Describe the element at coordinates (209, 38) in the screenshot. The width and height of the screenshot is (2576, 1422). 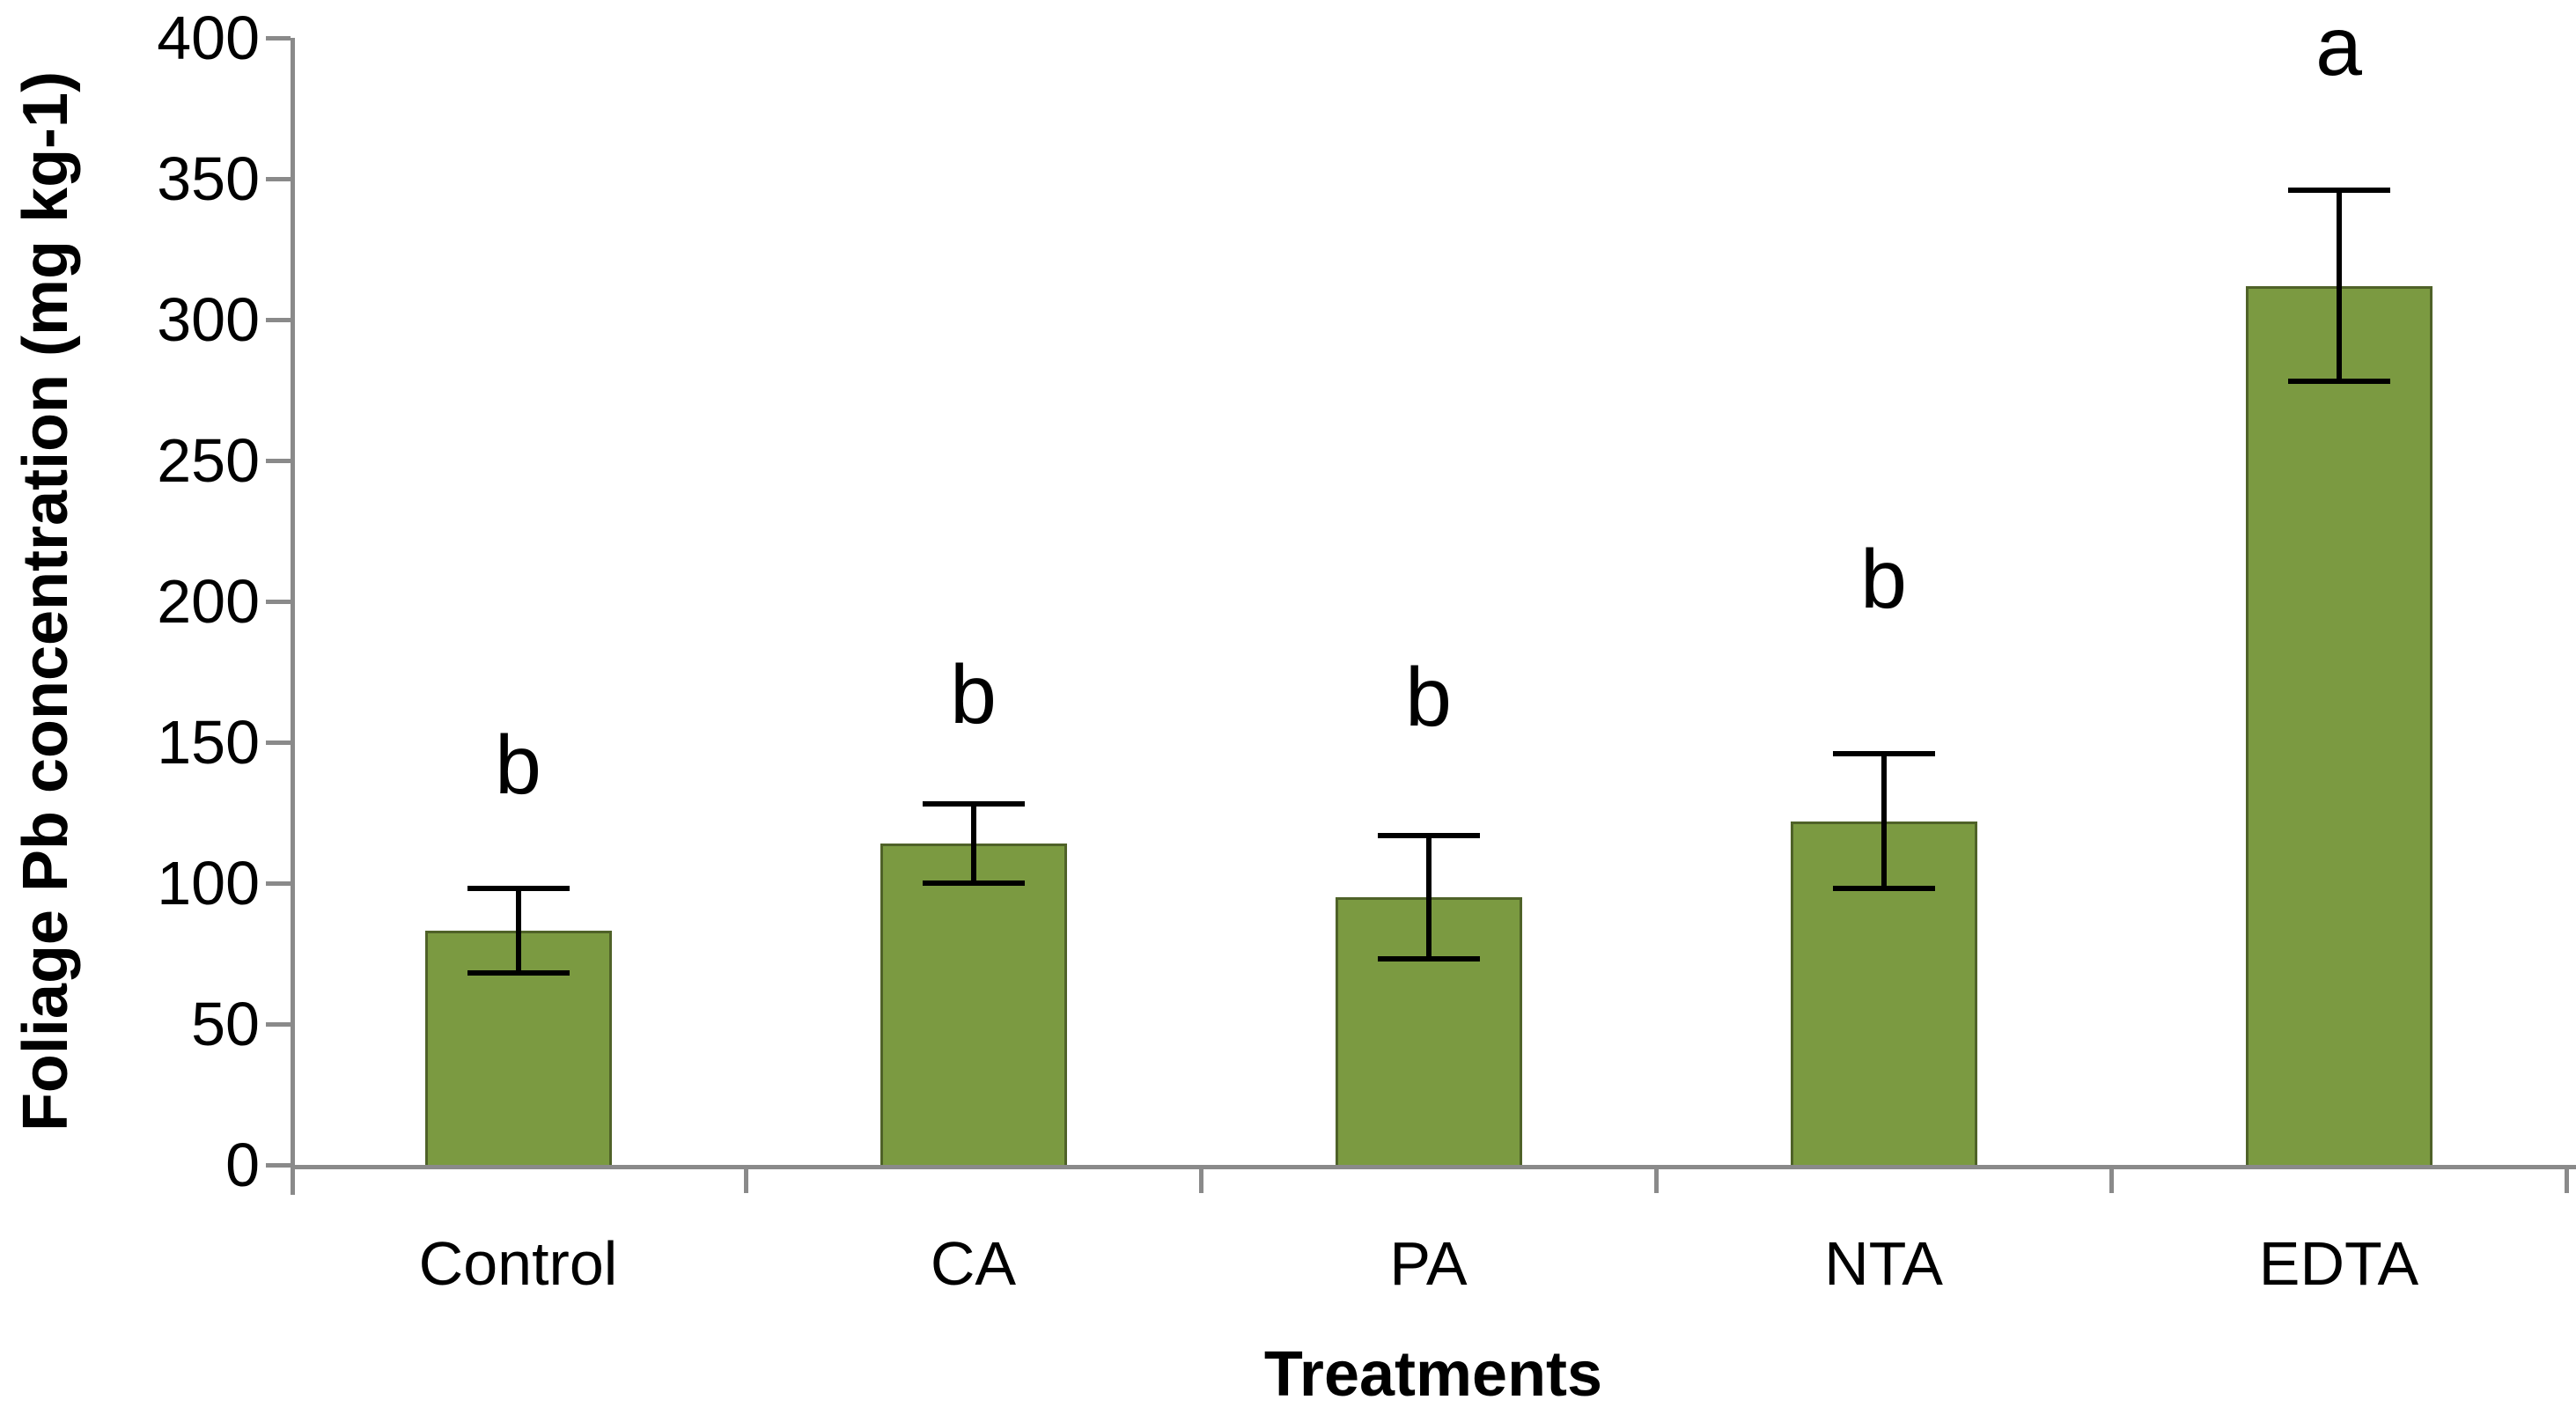
I see `y-axis-tick-label: 400` at that location.